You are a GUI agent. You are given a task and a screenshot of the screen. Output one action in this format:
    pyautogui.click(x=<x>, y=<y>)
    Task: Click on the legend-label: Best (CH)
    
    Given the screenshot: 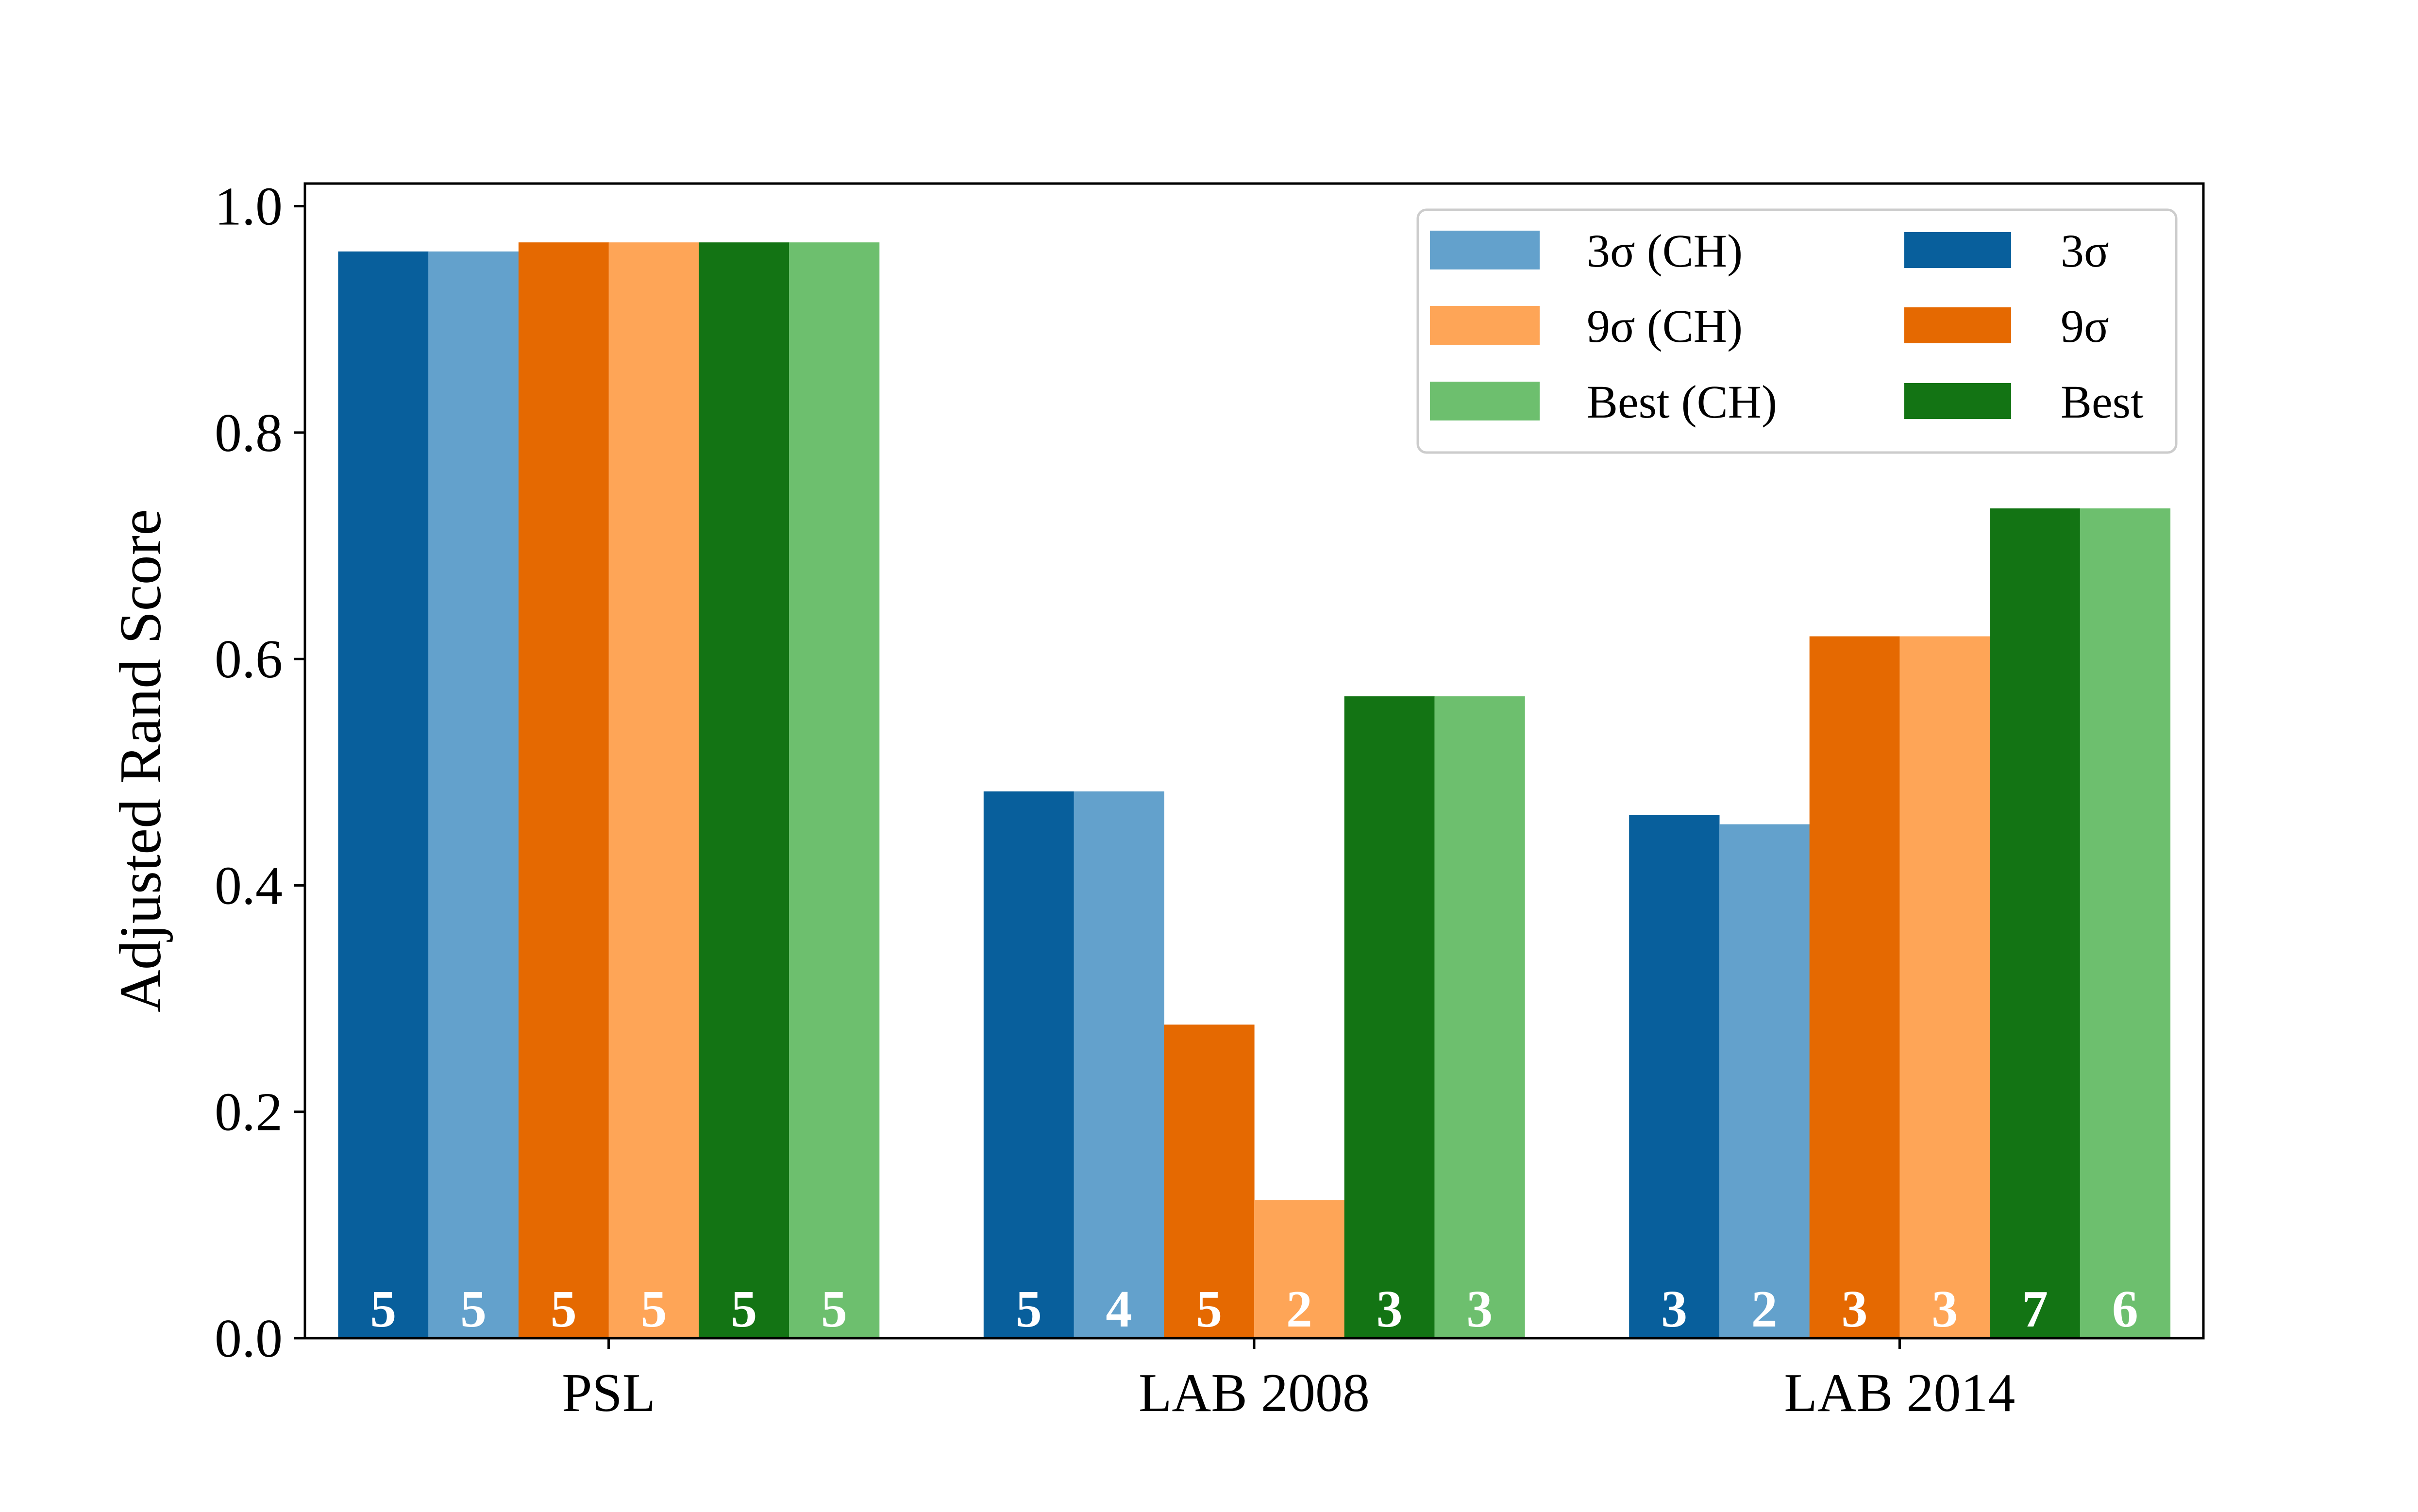 What is the action you would take?
    pyautogui.click(x=1682, y=402)
    